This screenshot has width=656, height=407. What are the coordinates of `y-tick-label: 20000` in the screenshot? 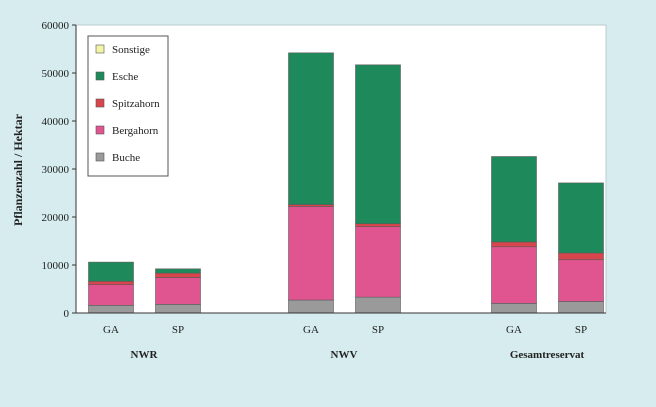 It's located at (56, 218).